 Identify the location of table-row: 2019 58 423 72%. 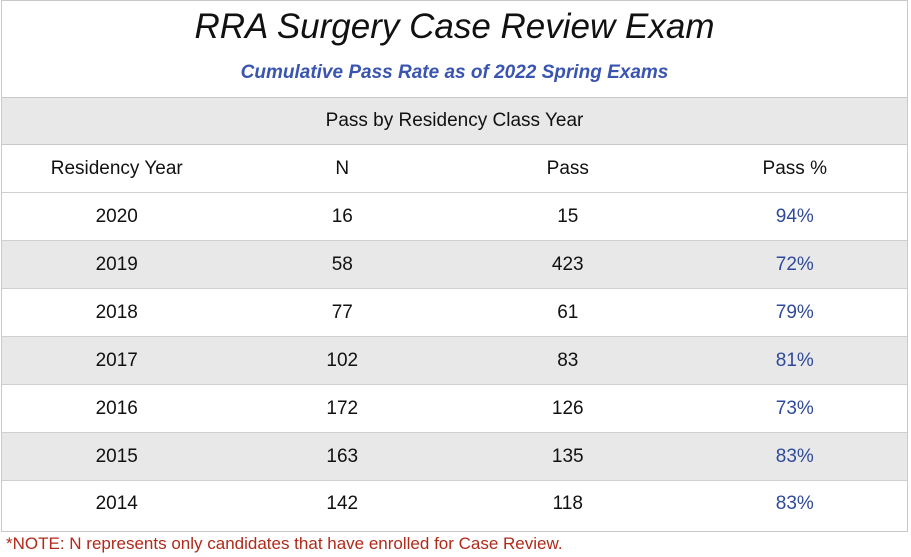
(454, 265).